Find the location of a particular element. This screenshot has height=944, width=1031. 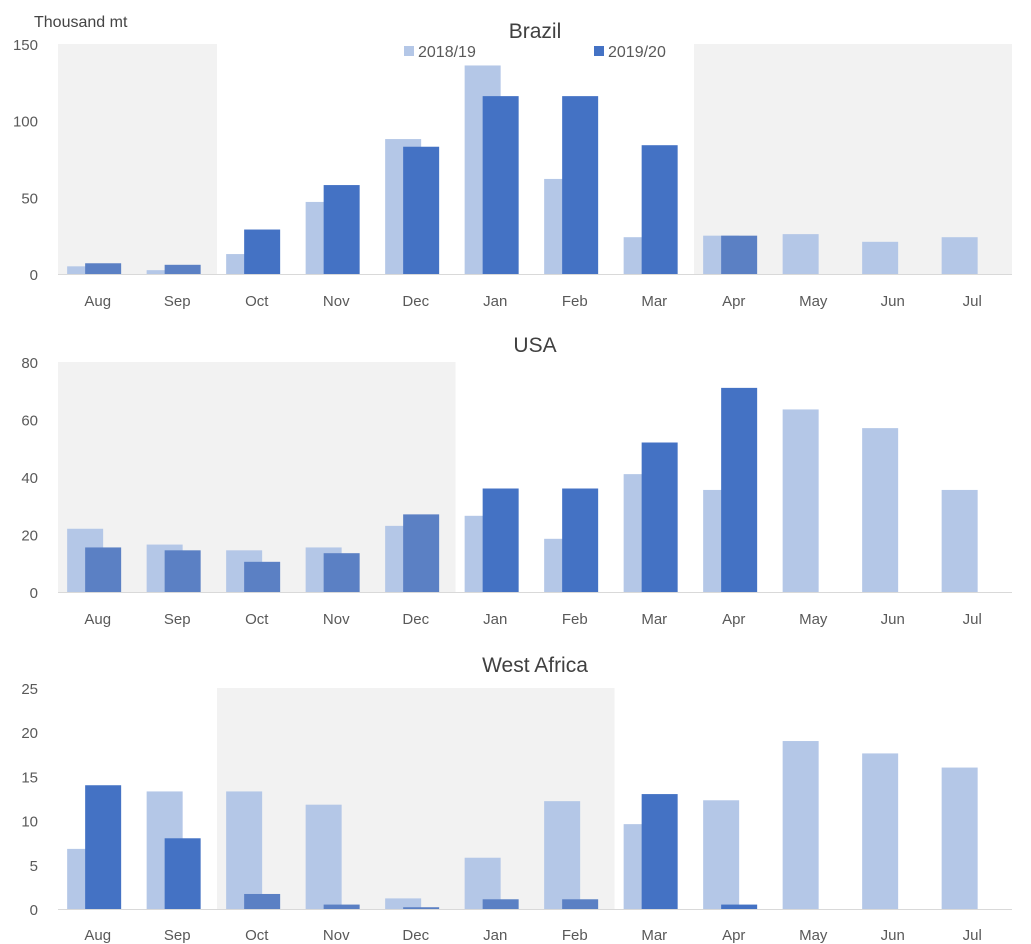

unit-label: Thousand mt is located at coordinates (80, 23).